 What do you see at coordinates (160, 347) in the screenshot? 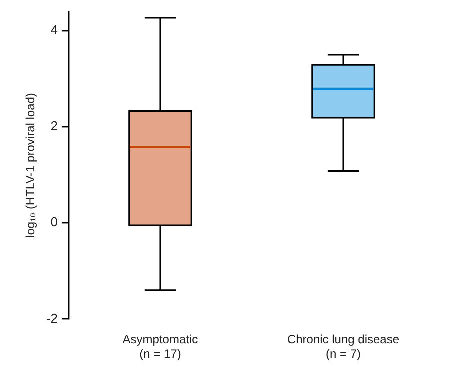
I see `x-tick-label: Asymptomatic (n = 17)` at bounding box center [160, 347].